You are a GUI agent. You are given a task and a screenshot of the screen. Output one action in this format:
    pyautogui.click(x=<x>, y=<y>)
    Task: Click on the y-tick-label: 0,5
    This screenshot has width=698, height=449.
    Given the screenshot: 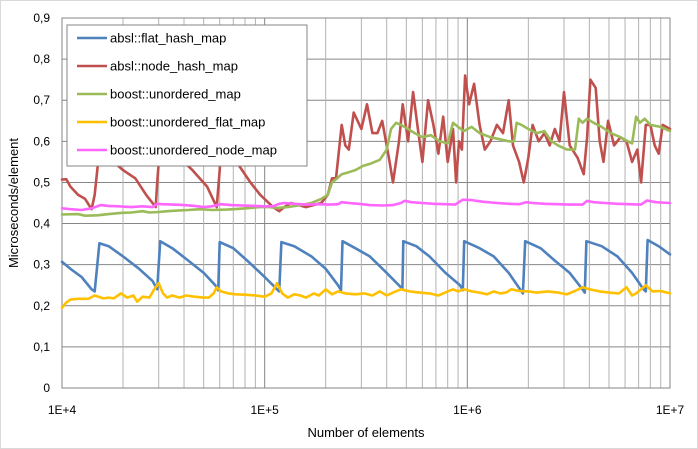 What is the action you would take?
    pyautogui.click(x=41, y=182)
    